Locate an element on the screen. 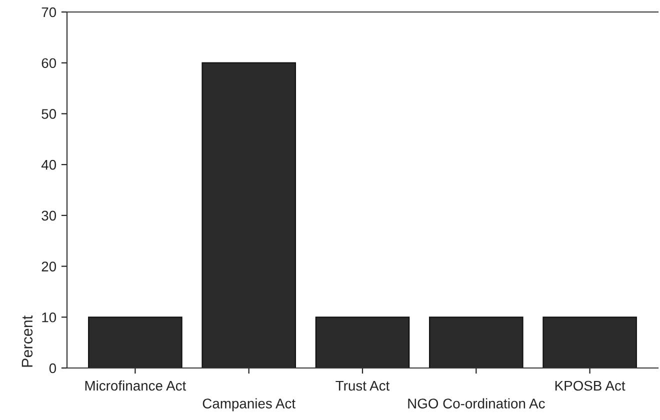 This screenshot has width=660, height=420. x-tick-label: Trust Act is located at coordinates (363, 385).